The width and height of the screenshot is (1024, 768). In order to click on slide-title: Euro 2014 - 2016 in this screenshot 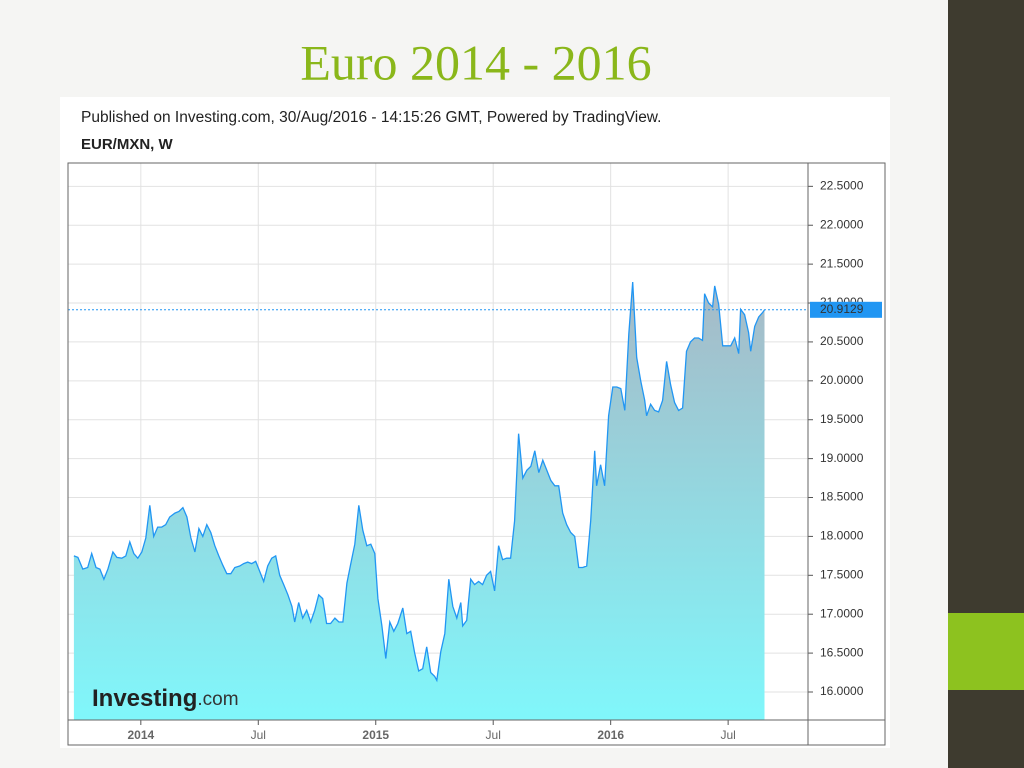, I will do `click(475, 62)`.